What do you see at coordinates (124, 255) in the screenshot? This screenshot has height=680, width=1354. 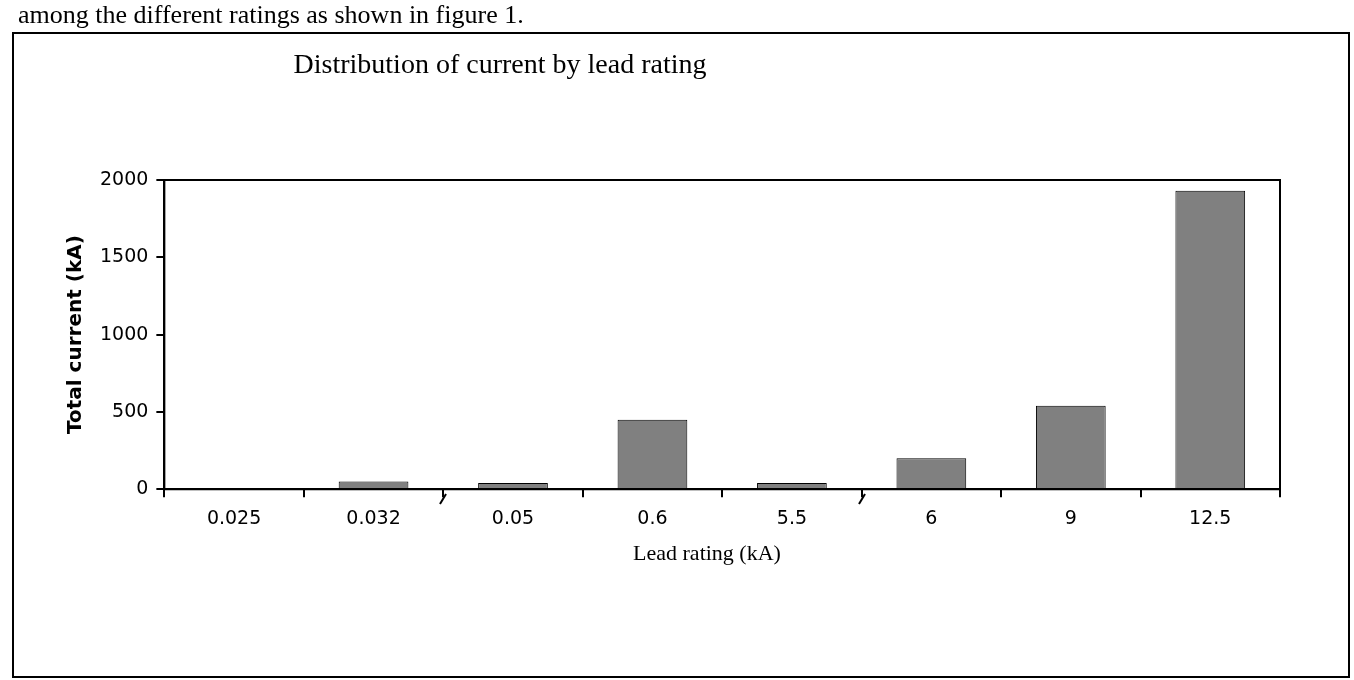 I see `y-tick-label: 1500` at bounding box center [124, 255].